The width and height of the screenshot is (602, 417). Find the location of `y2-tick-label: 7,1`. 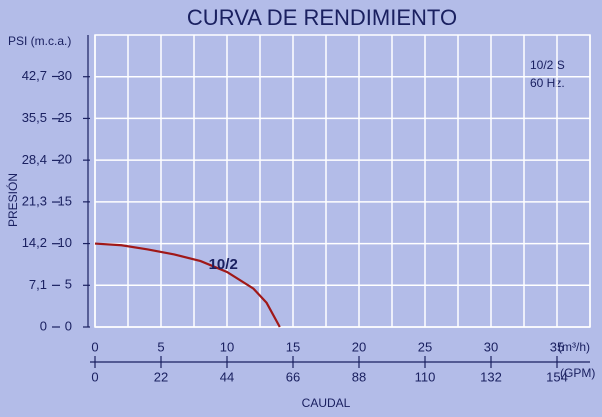

y2-tick-label: 7,1 is located at coordinates (38, 284).